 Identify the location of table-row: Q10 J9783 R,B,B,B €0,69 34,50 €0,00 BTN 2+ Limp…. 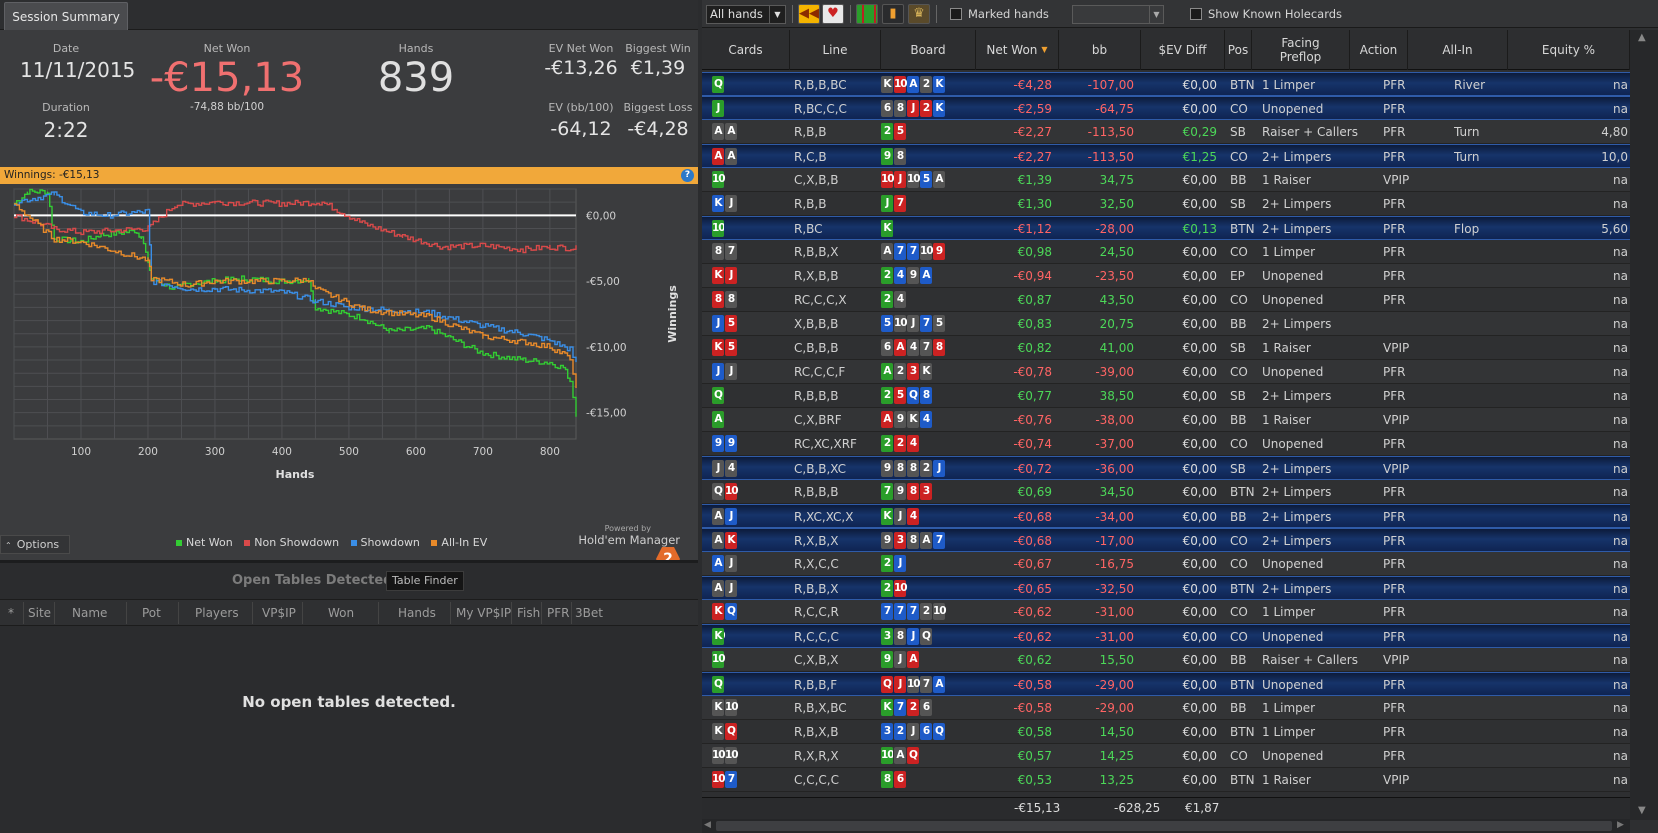
(1166, 492).